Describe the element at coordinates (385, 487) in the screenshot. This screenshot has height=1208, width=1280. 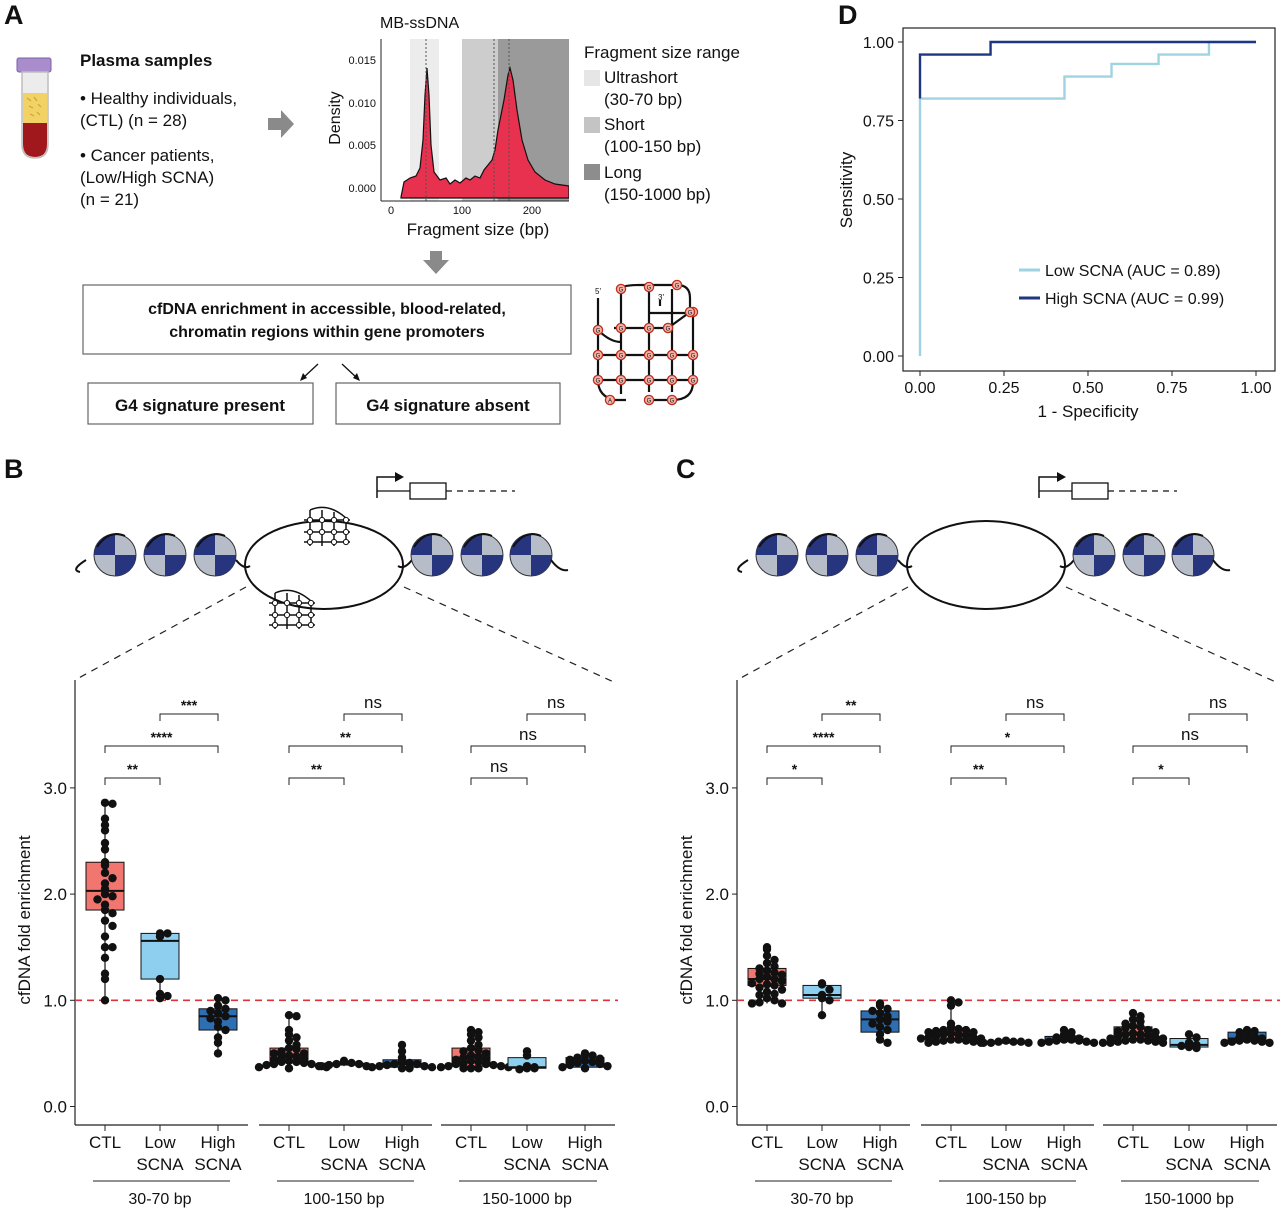
I see `tss-arrow-icon` at that location.